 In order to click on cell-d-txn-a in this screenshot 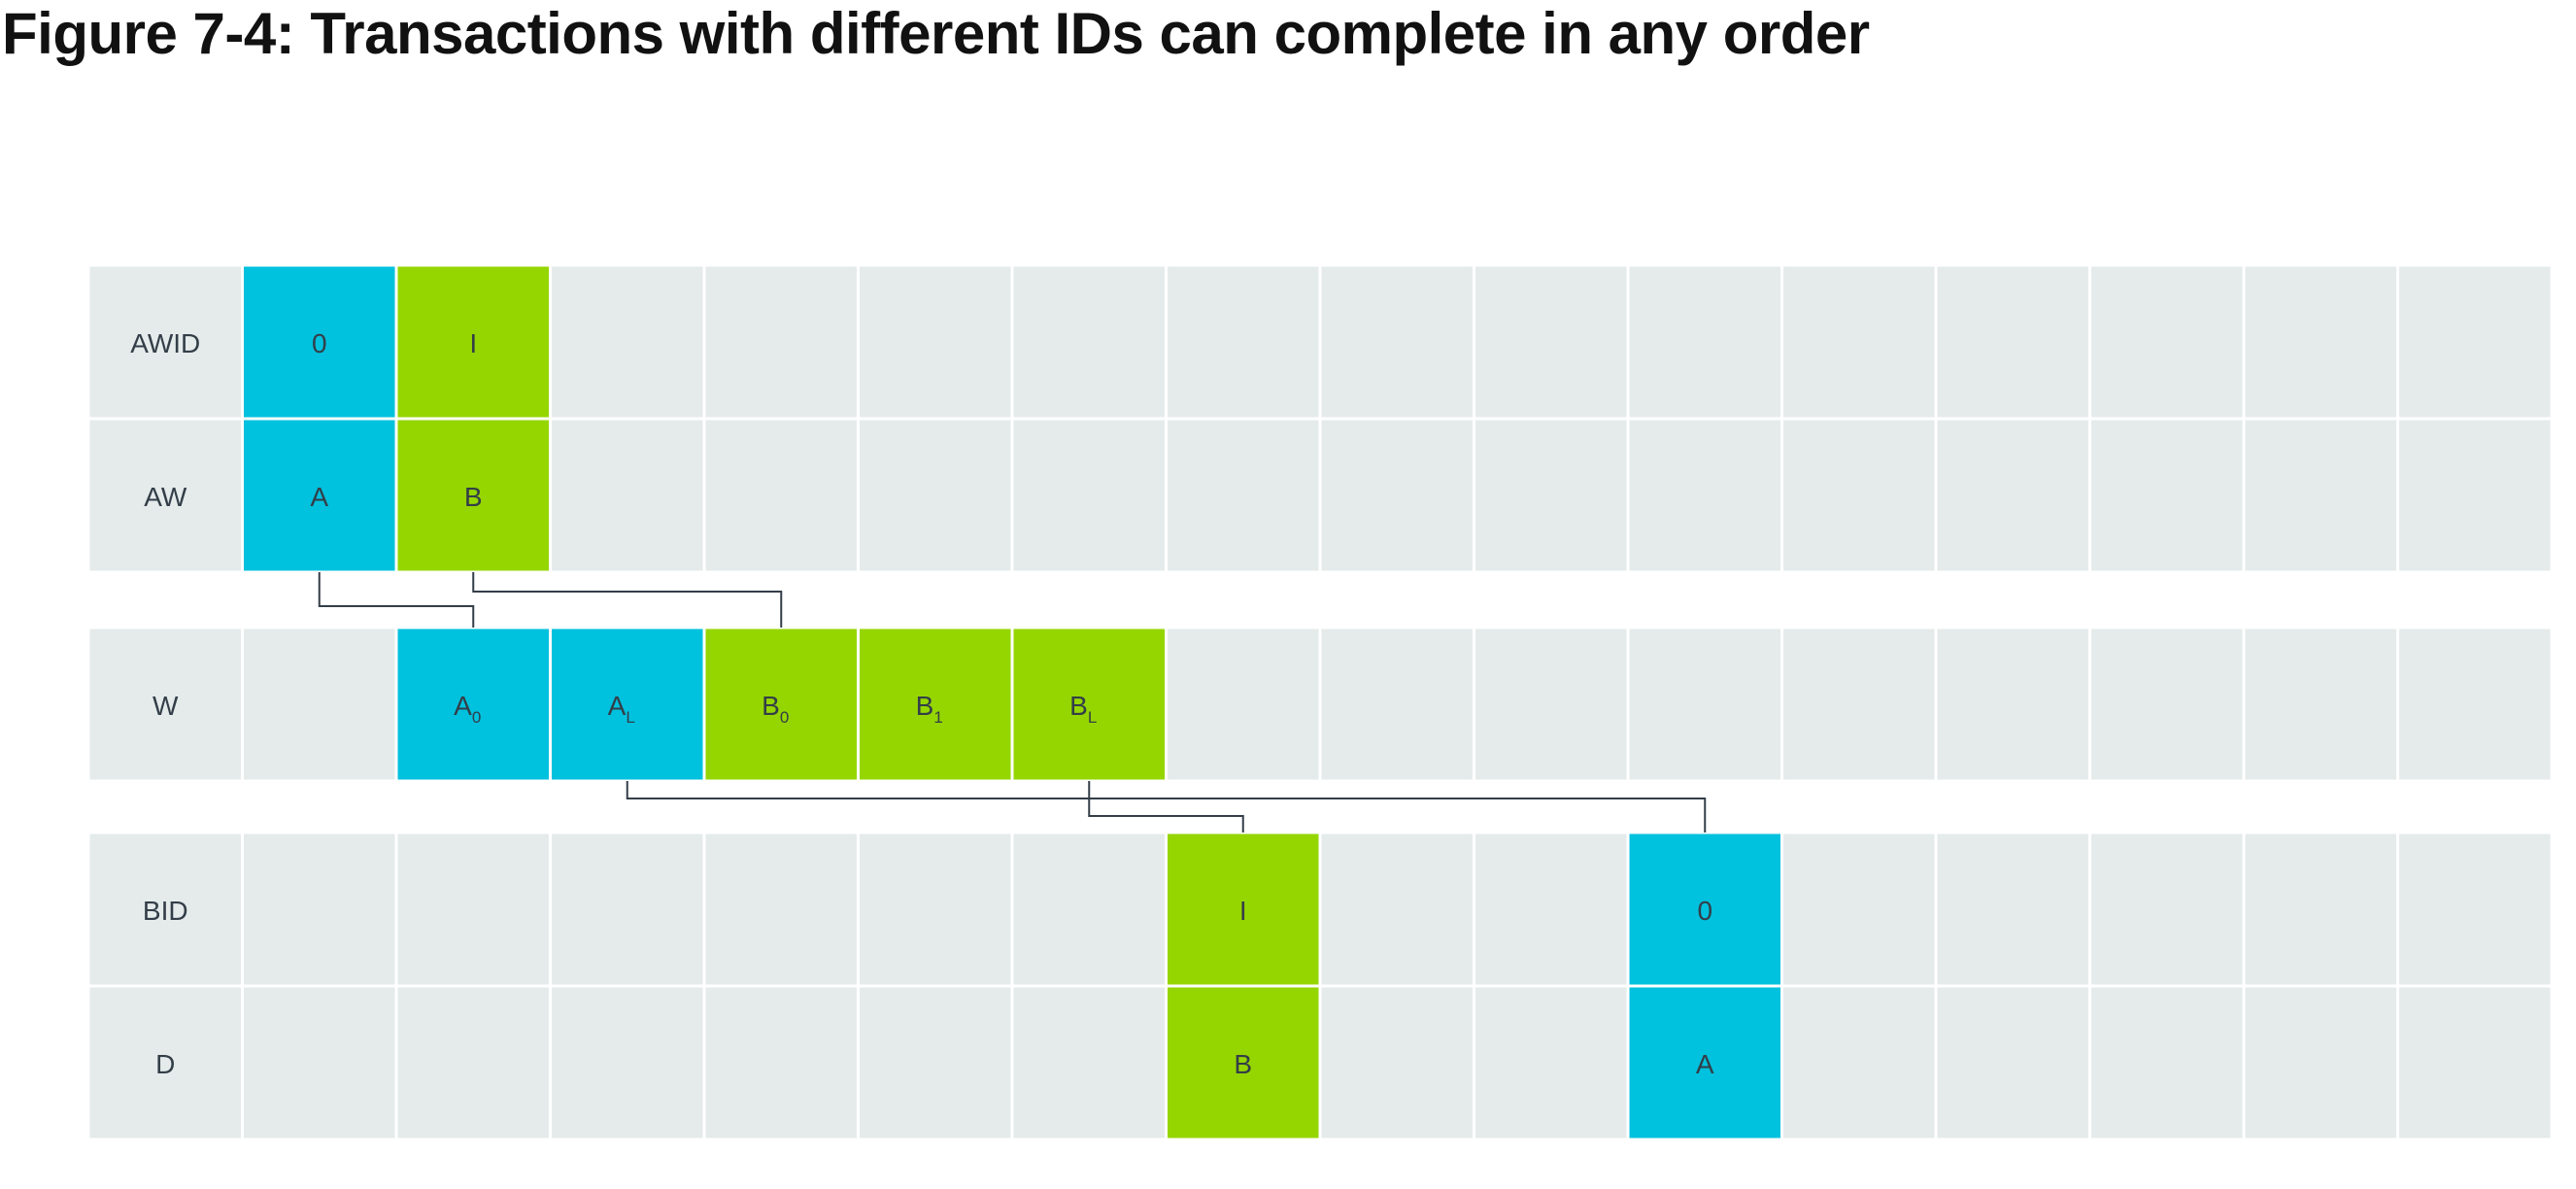, I will do `click(1704, 1062)`.